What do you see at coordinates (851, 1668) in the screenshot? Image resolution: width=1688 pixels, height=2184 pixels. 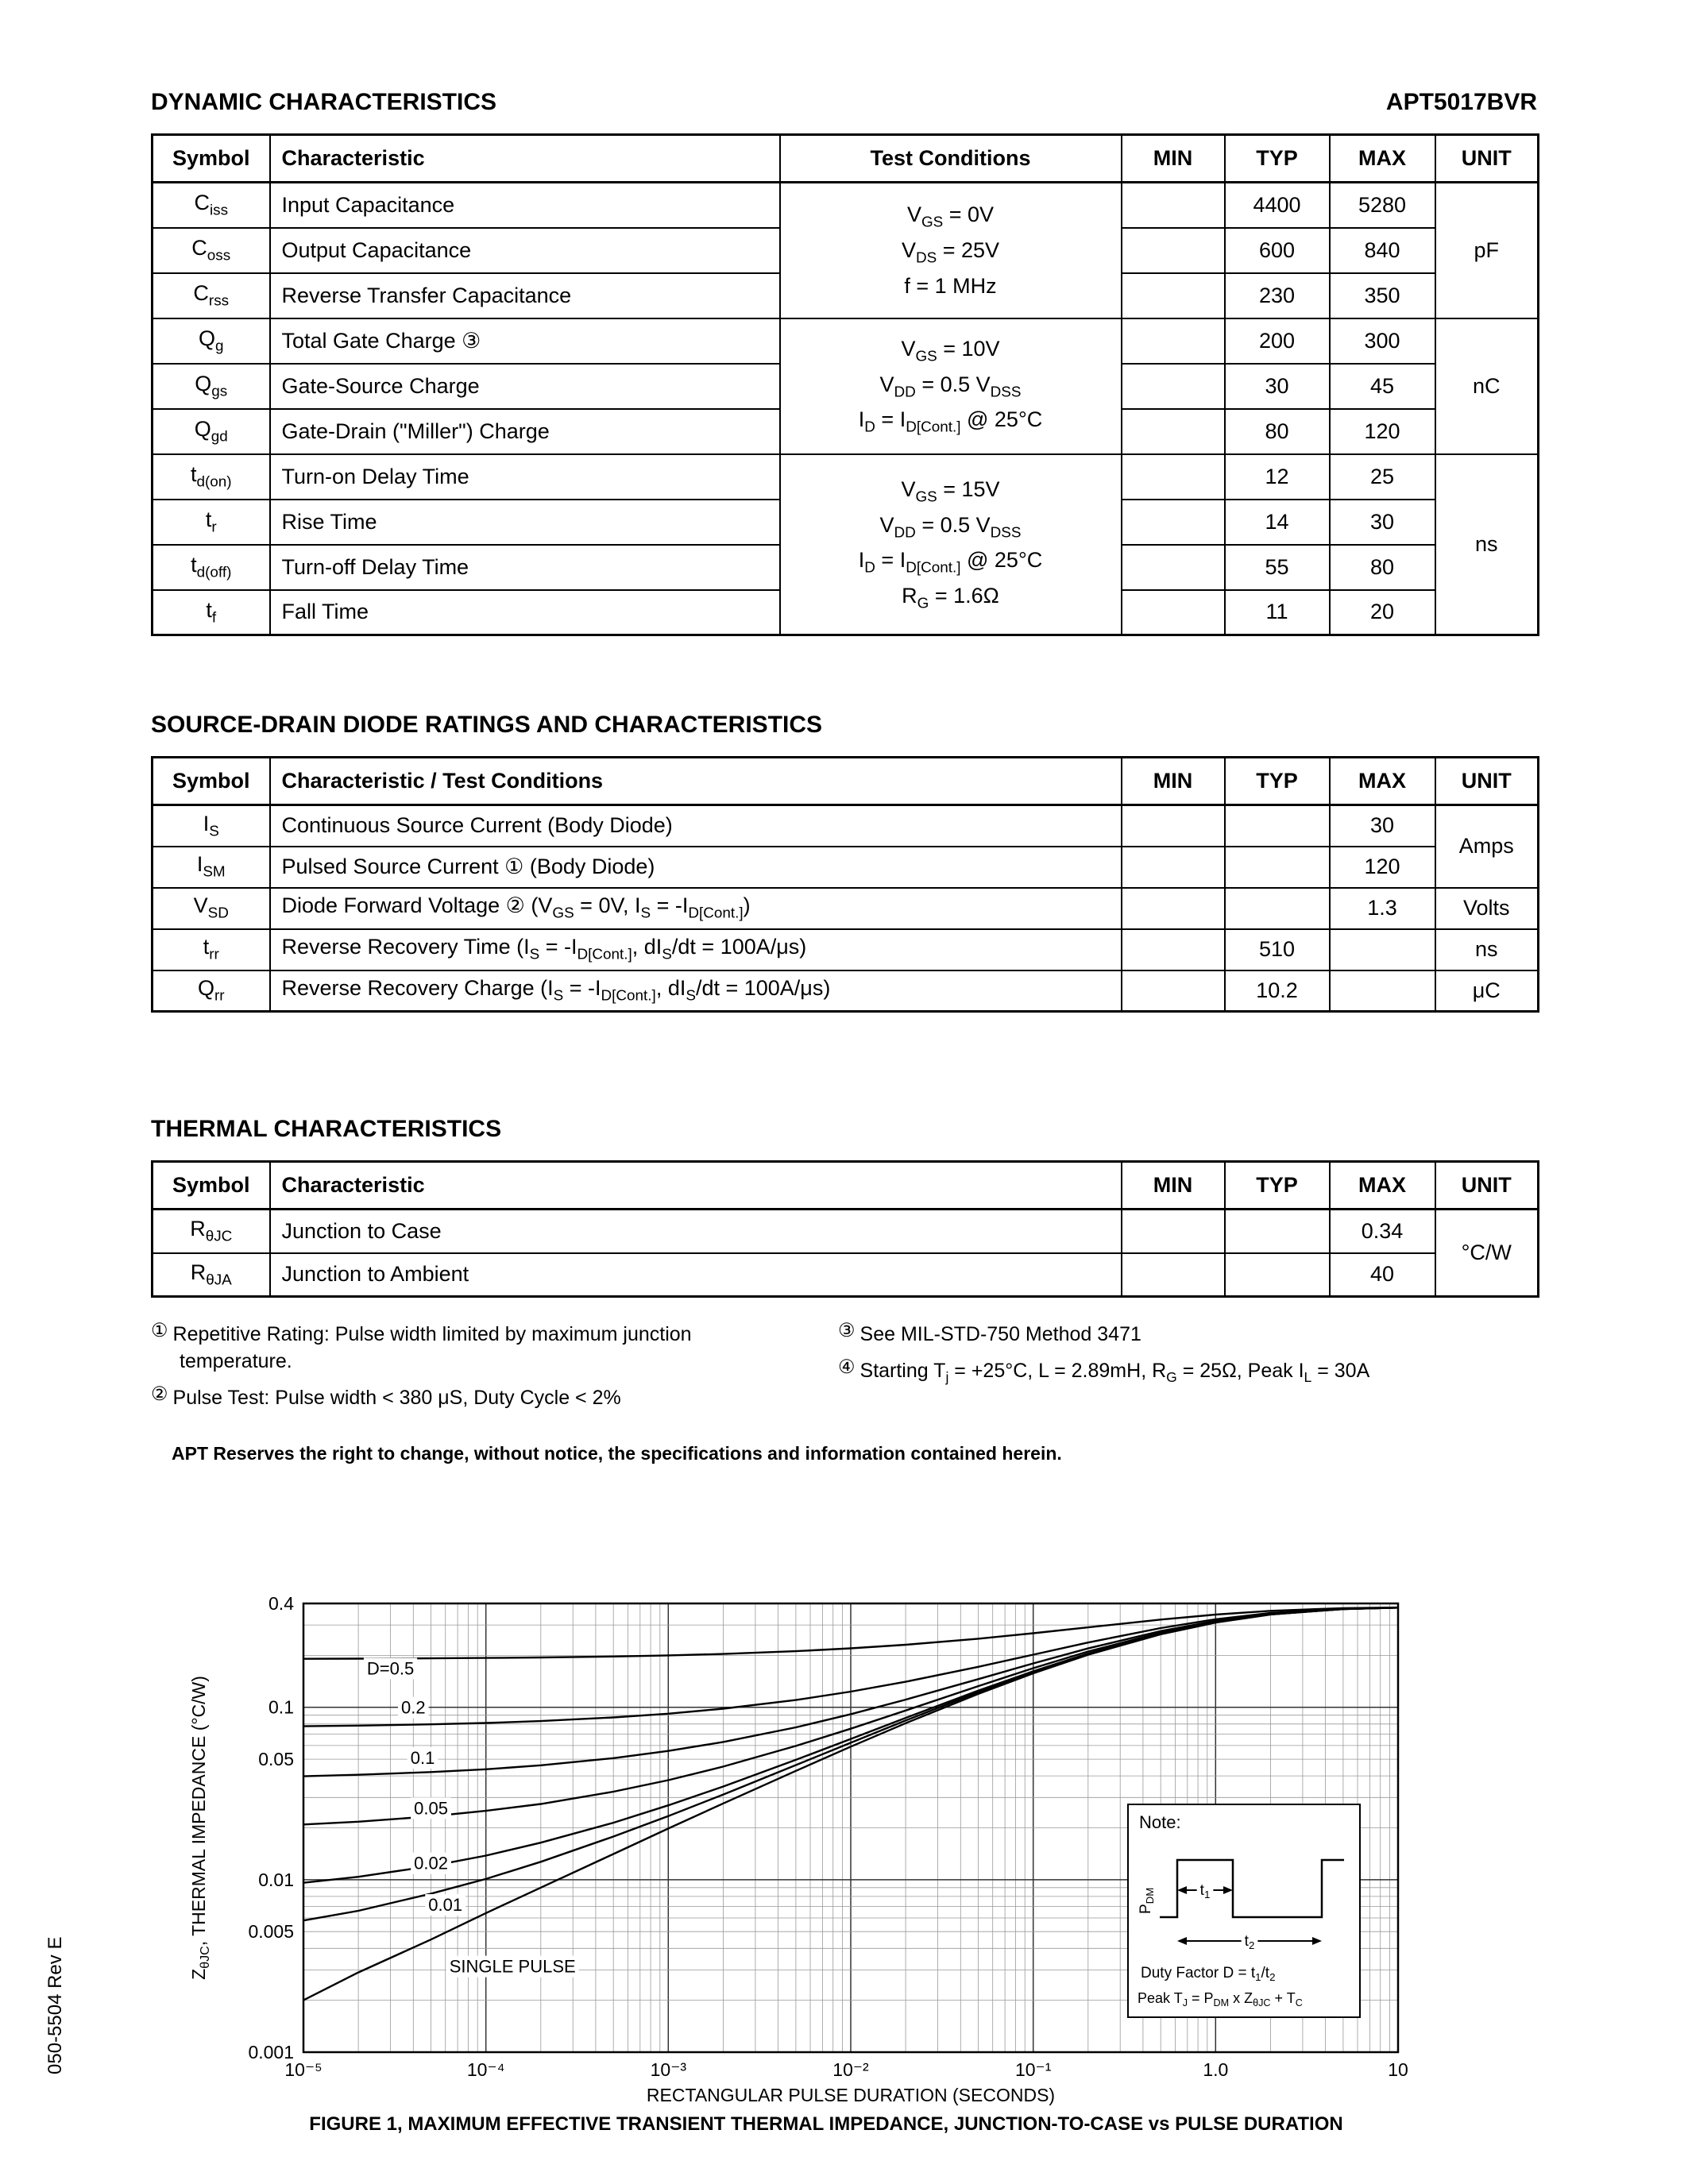 I see `curve-0.2` at bounding box center [851, 1668].